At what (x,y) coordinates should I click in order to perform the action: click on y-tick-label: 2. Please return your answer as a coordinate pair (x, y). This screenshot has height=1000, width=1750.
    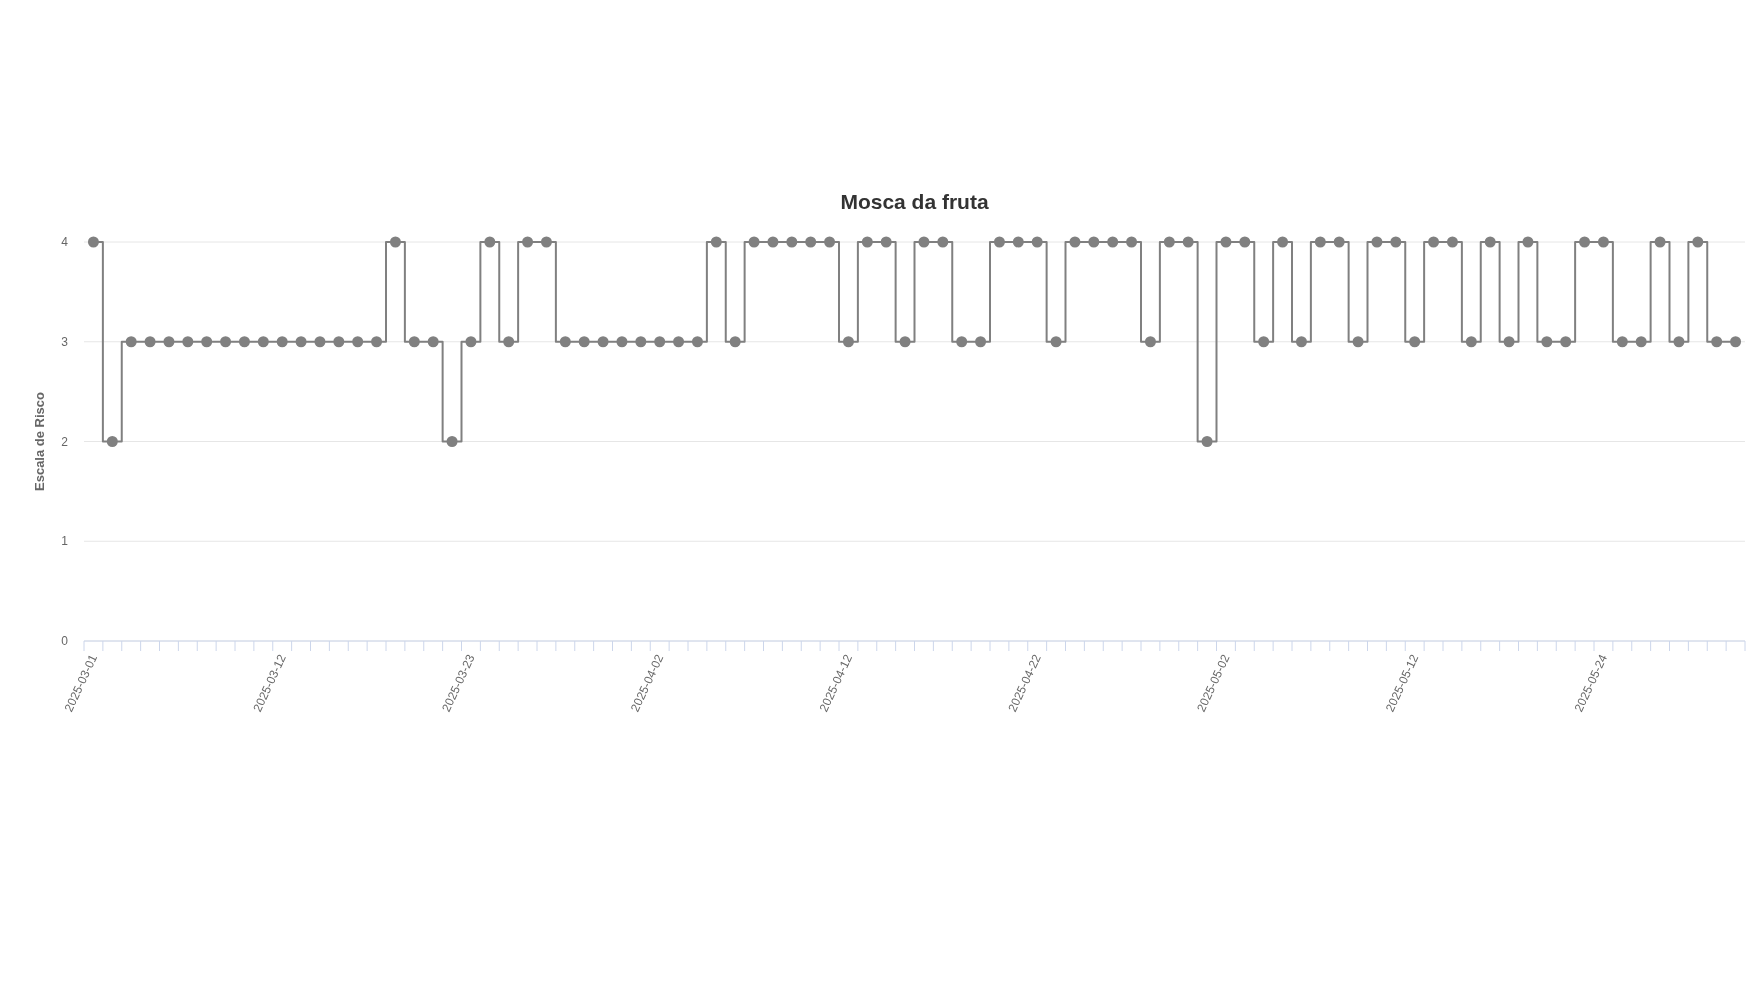
    Looking at the image, I should click on (65, 441).